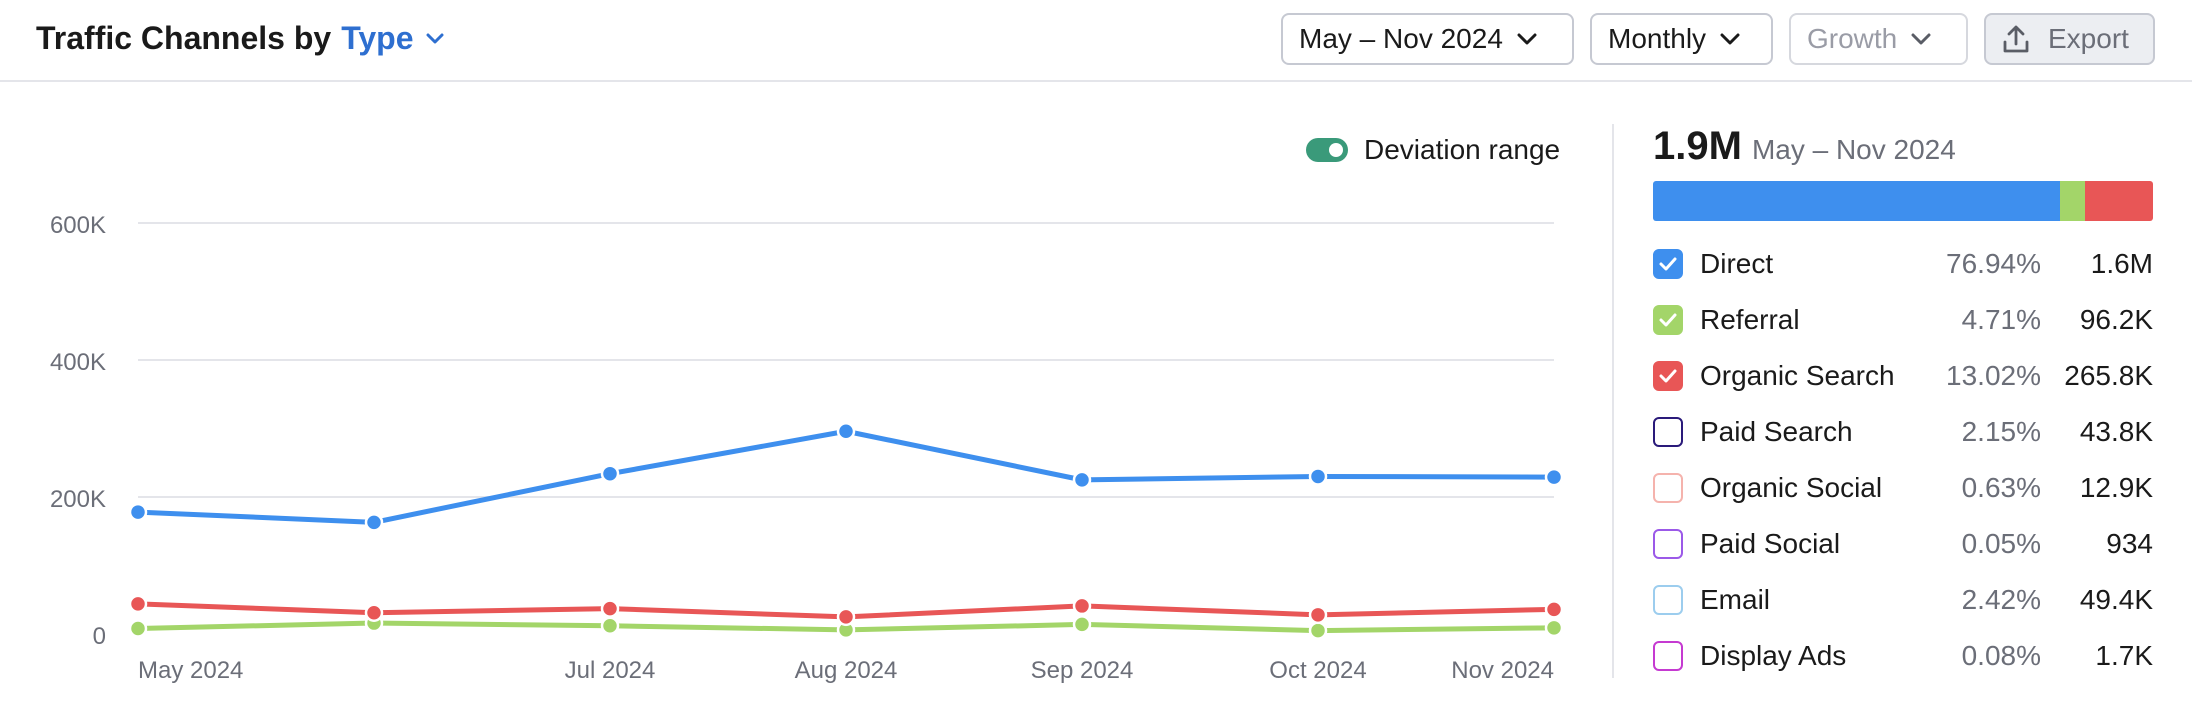  I want to click on export-button: Export, so click(2069, 39).